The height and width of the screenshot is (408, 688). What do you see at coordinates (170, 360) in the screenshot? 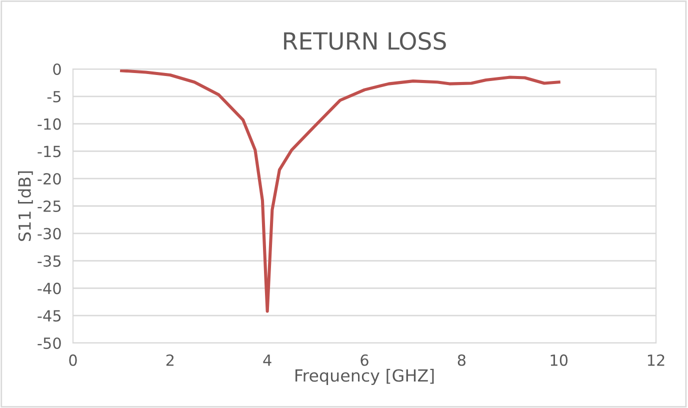
I see `x-tick-label: 2` at bounding box center [170, 360].